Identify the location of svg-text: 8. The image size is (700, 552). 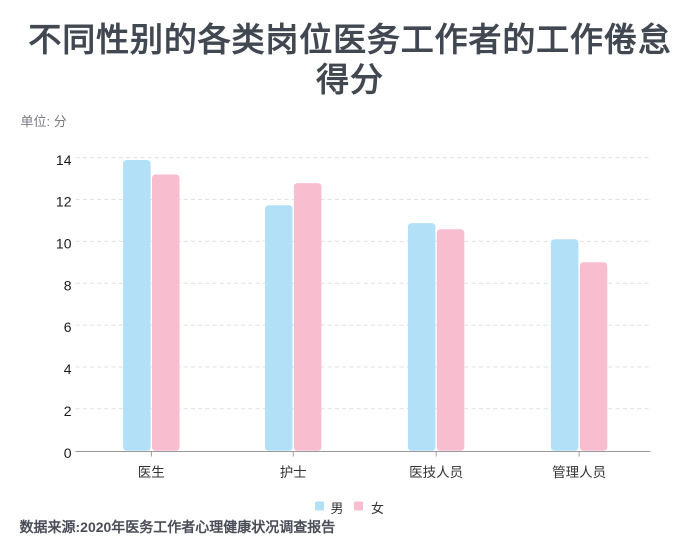
(68, 285).